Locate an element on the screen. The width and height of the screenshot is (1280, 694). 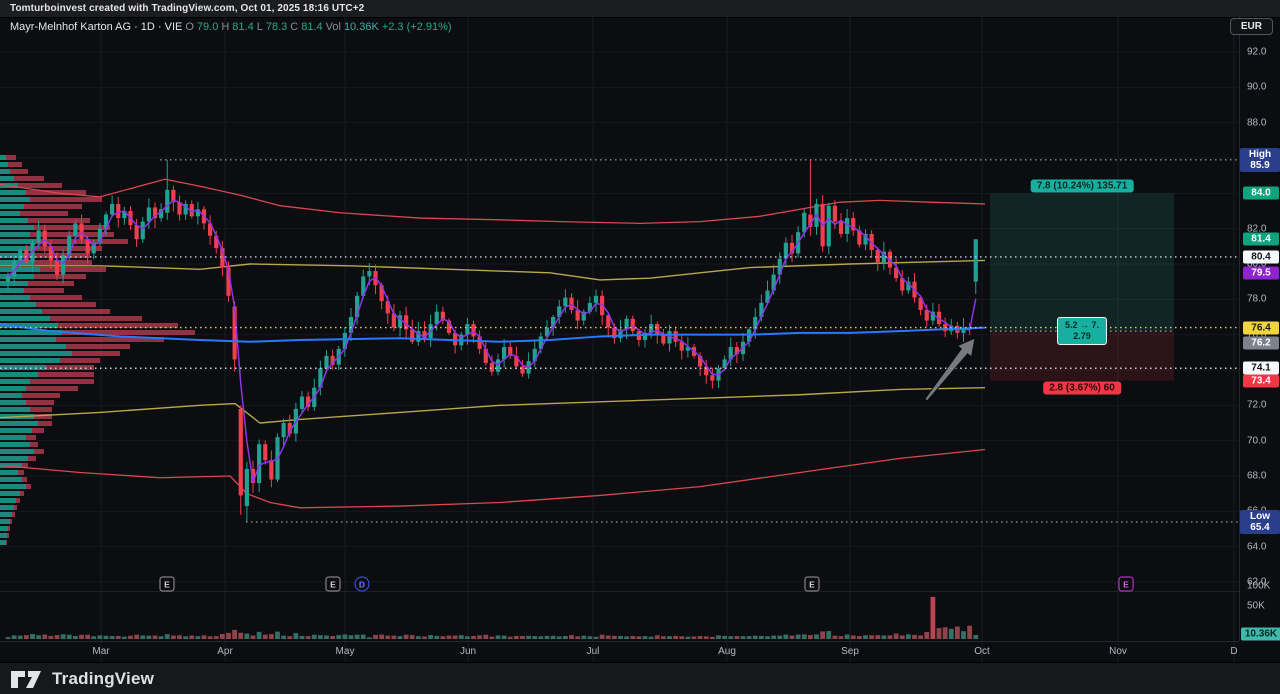
legend-segment: 78.3 is located at coordinates (276, 27).